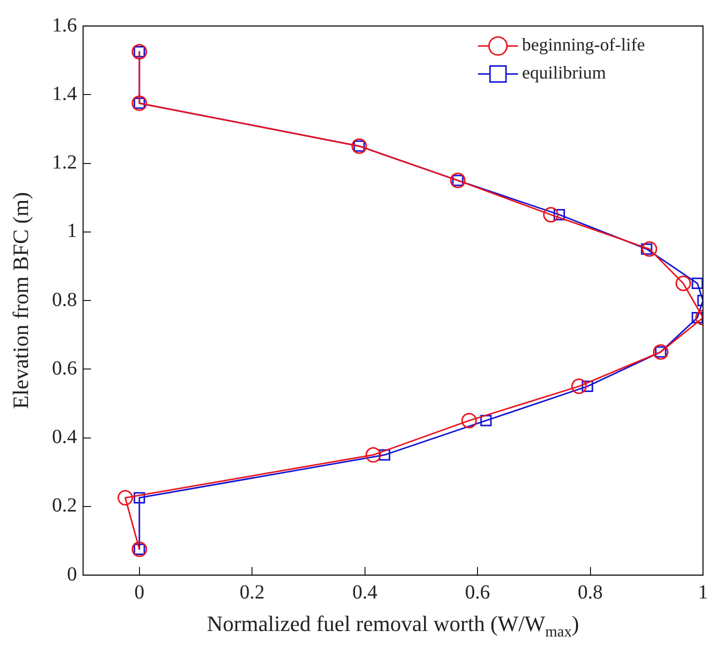 This screenshot has height=659, width=722. I want to click on x-tick-label: 0, so click(139, 592).